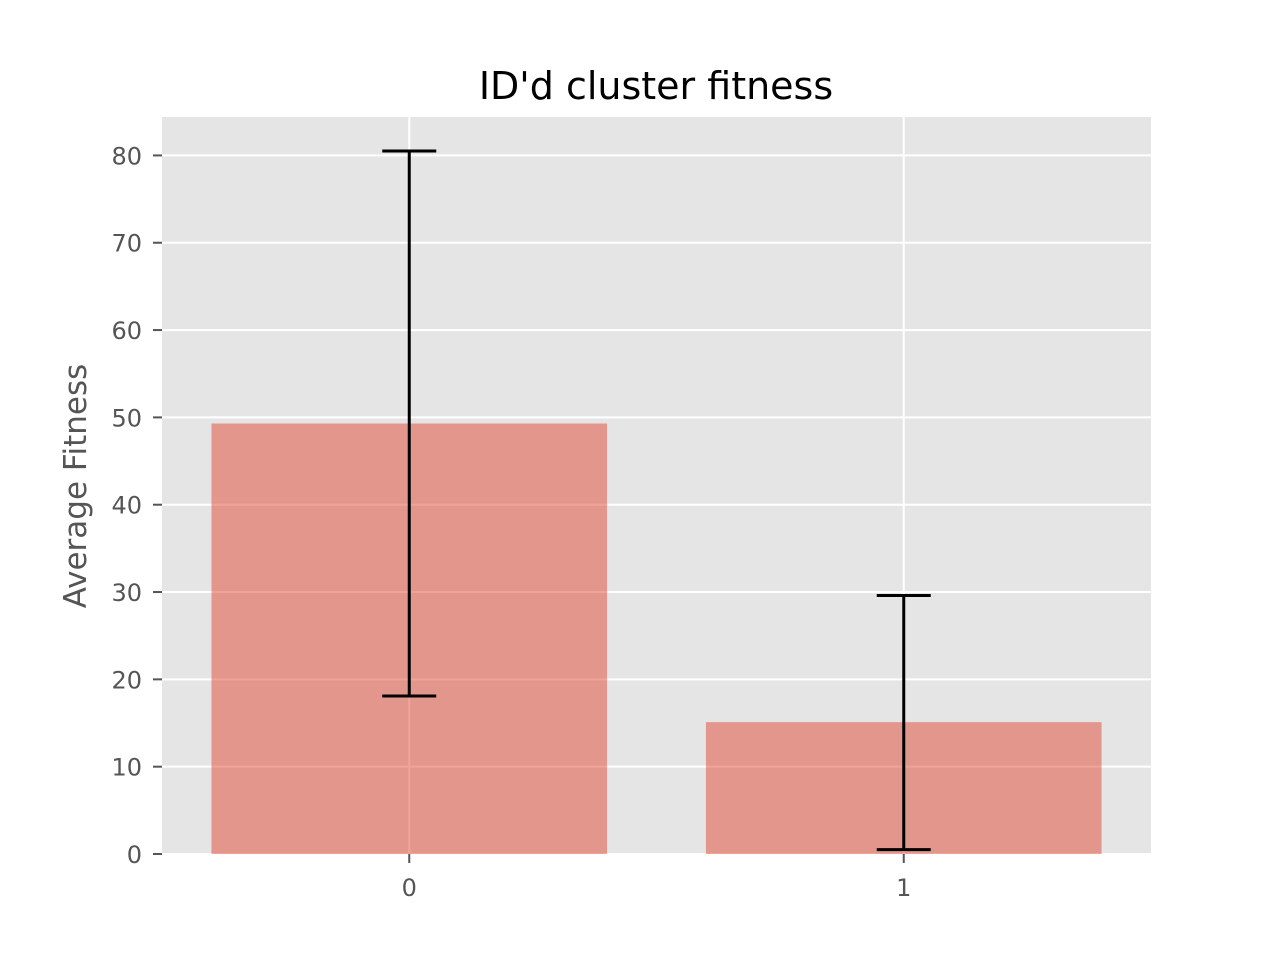  I want to click on y-tick-label: 80, so click(126, 156).